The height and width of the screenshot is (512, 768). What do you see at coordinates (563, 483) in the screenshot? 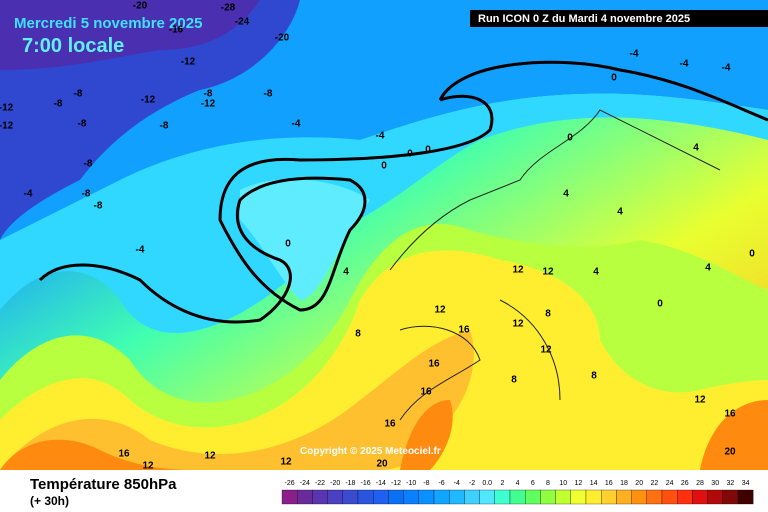
I see `legend-label: 10` at bounding box center [563, 483].